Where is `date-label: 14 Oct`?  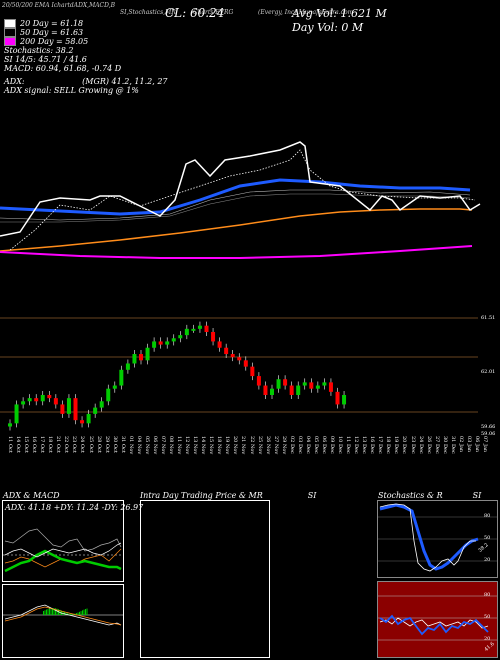 date-label: 14 Oct is located at coordinates (18, 444).